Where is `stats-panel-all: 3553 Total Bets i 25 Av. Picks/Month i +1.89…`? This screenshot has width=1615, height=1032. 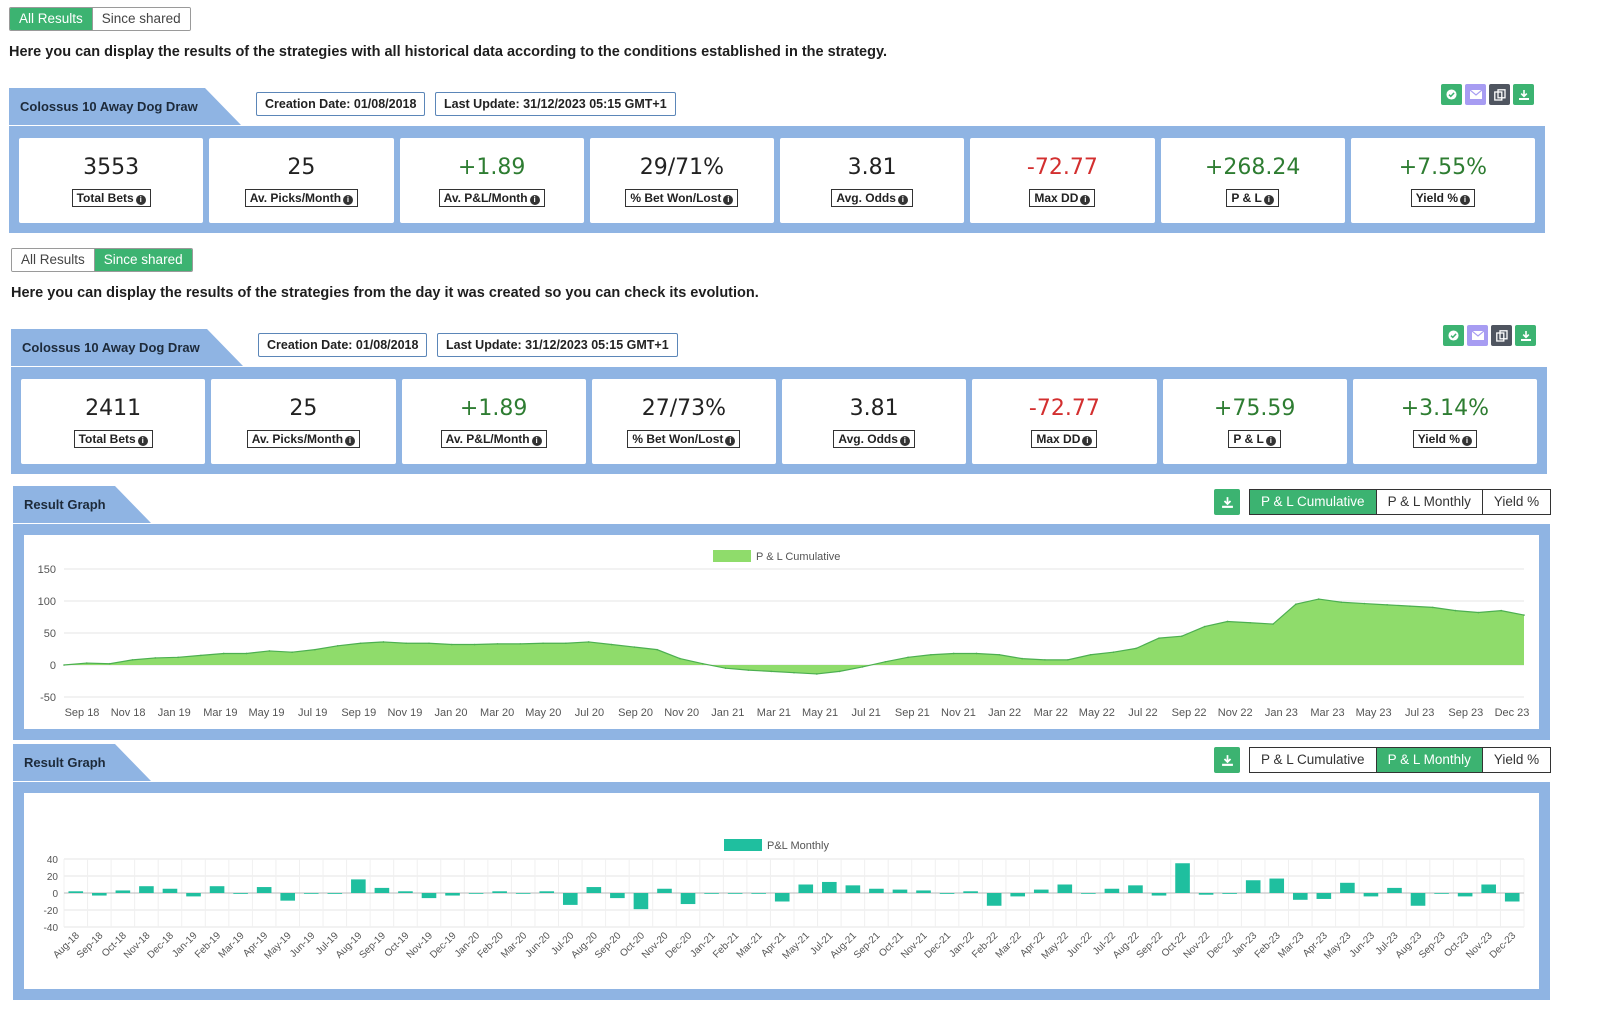
stats-panel-all: 3553 Total Bets i 25 Av. Picks/Month i +1.89… is located at coordinates (777, 179).